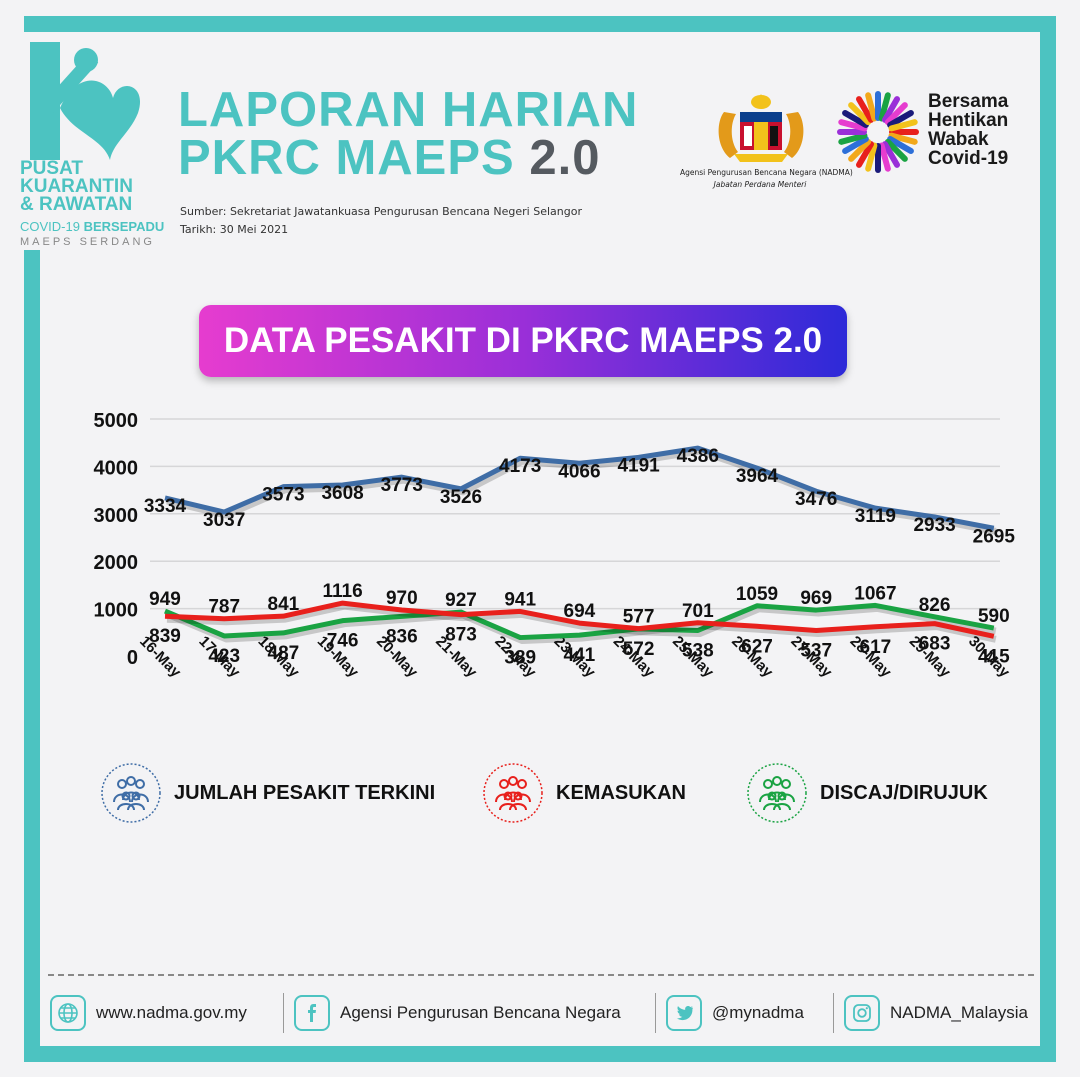  Describe the element at coordinates (116, 563) in the screenshot. I see `y-tick-label: 2000` at that location.